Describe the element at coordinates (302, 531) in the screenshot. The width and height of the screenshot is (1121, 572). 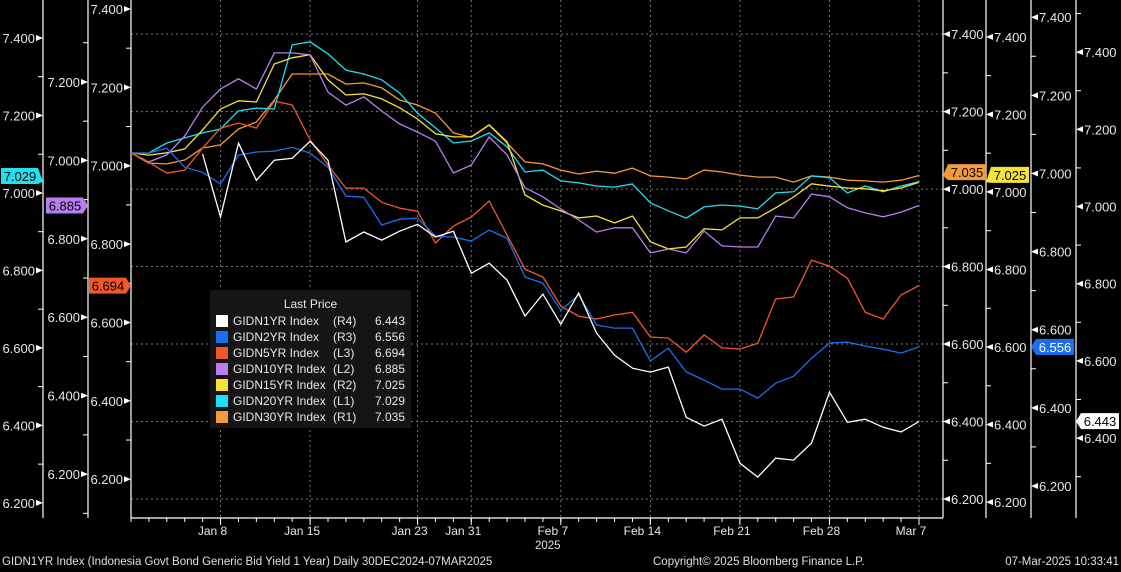
I see `x-axis-tick-label: Jan 15` at that location.